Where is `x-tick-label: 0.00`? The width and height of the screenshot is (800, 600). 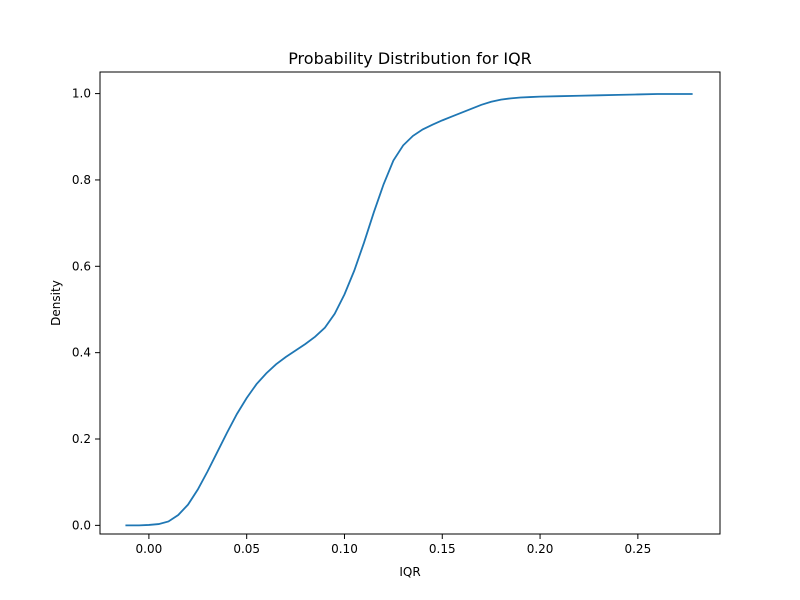
x-tick-label: 0.00 is located at coordinates (149, 549).